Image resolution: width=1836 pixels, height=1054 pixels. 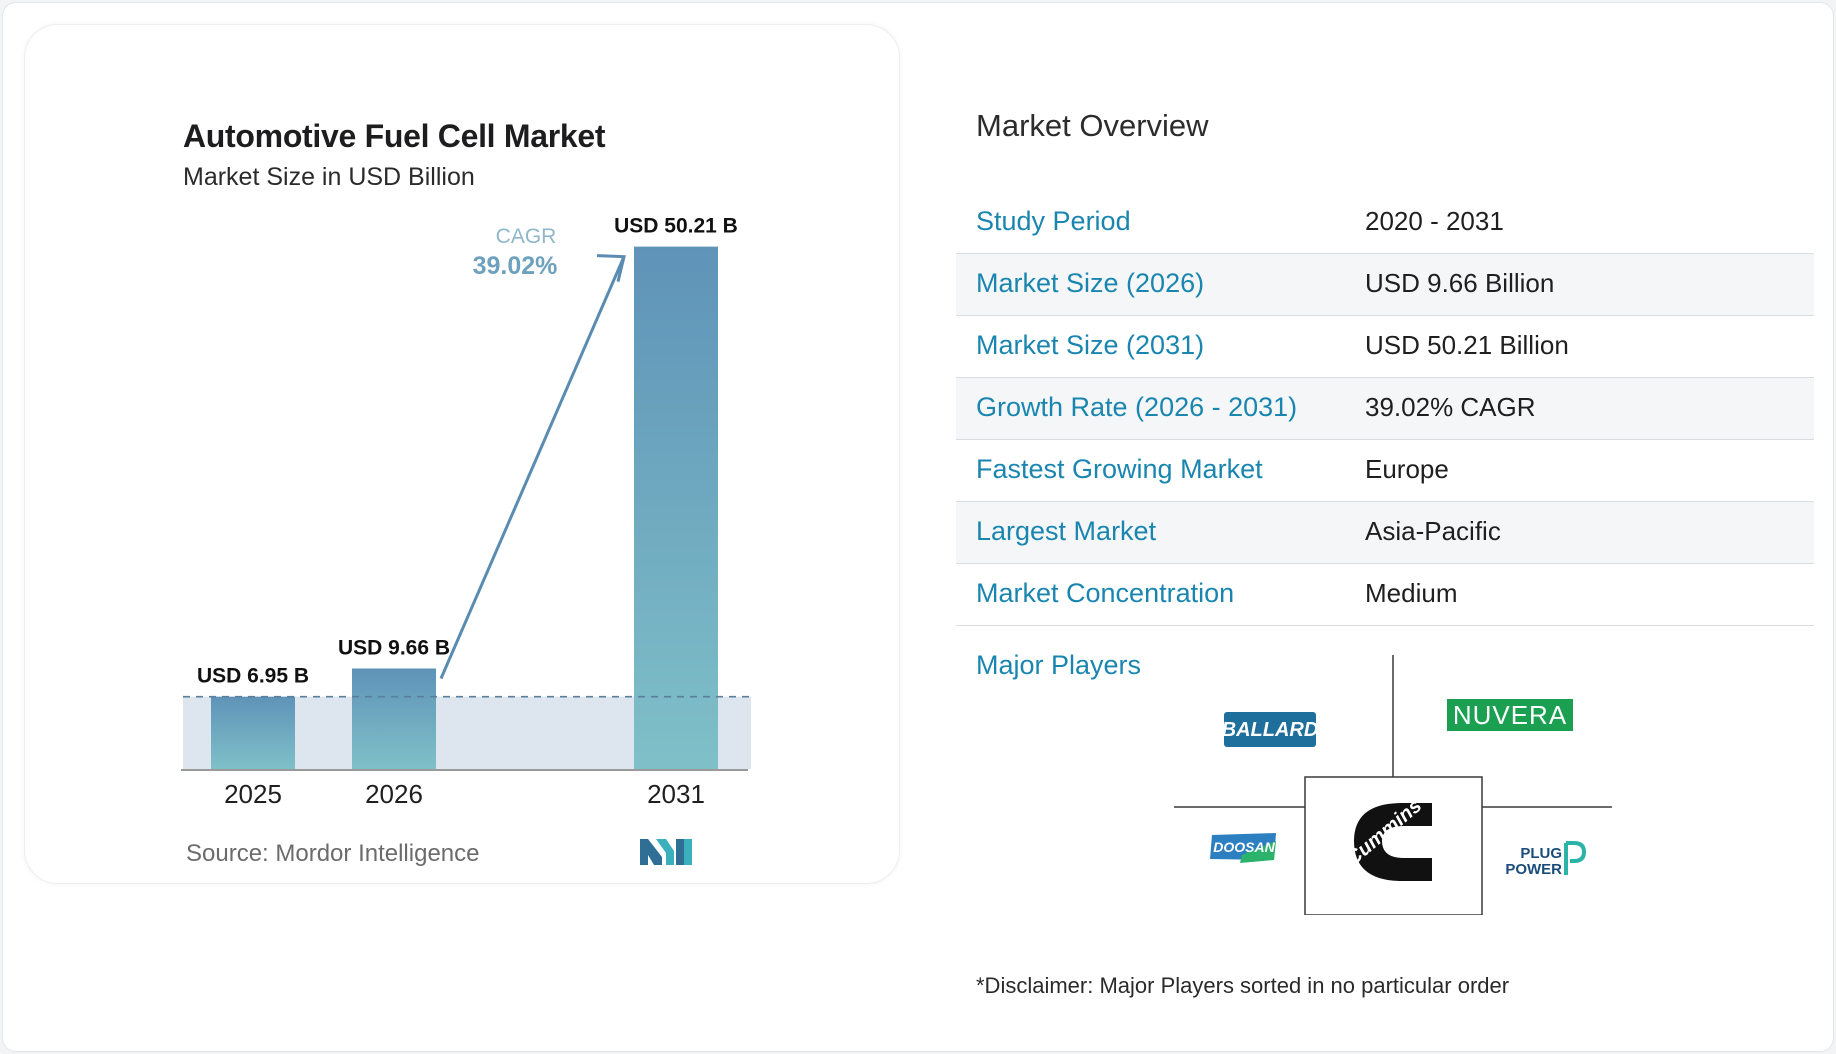 I want to click on row-value: USD 9.66 Billion, so click(x=1460, y=283).